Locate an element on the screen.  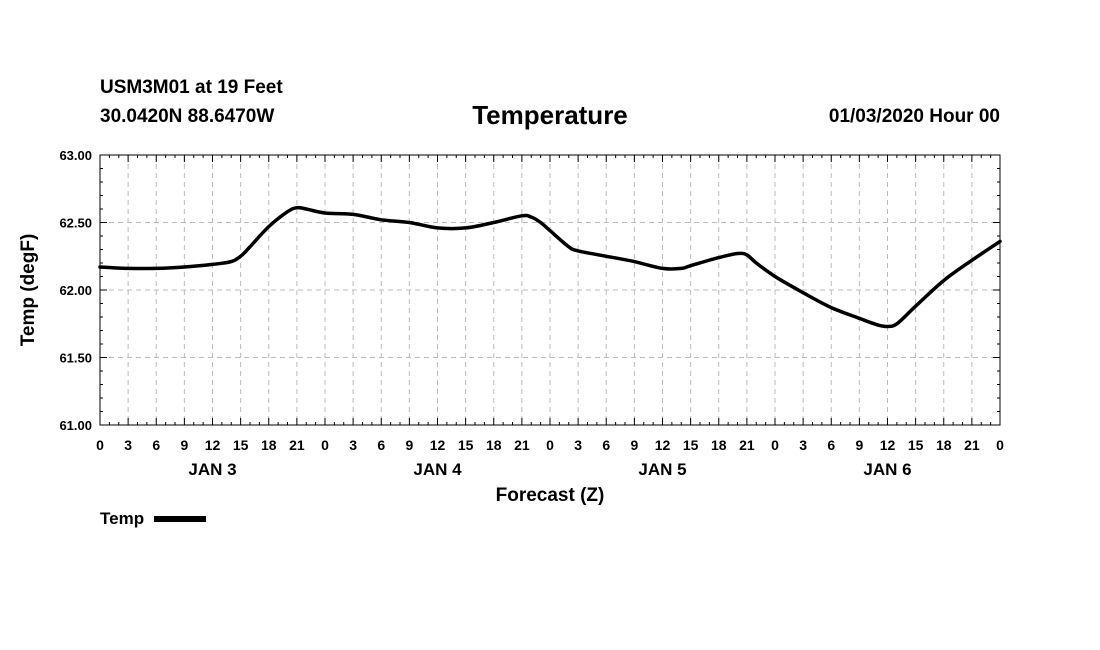
x-axis-title: Forecast (Z) is located at coordinates (550, 495).